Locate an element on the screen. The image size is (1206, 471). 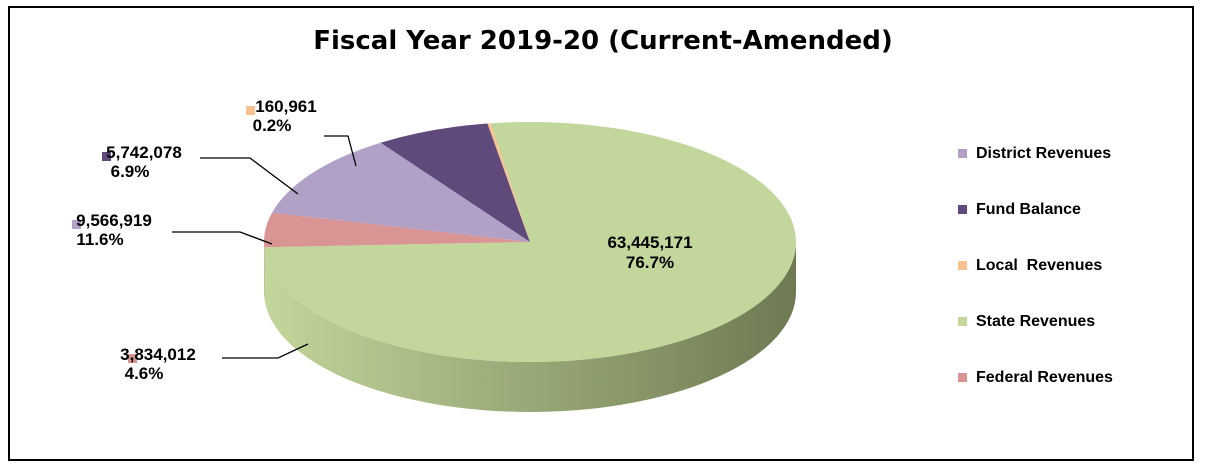
data-label-value: 63,445,171 is located at coordinates (649, 242).